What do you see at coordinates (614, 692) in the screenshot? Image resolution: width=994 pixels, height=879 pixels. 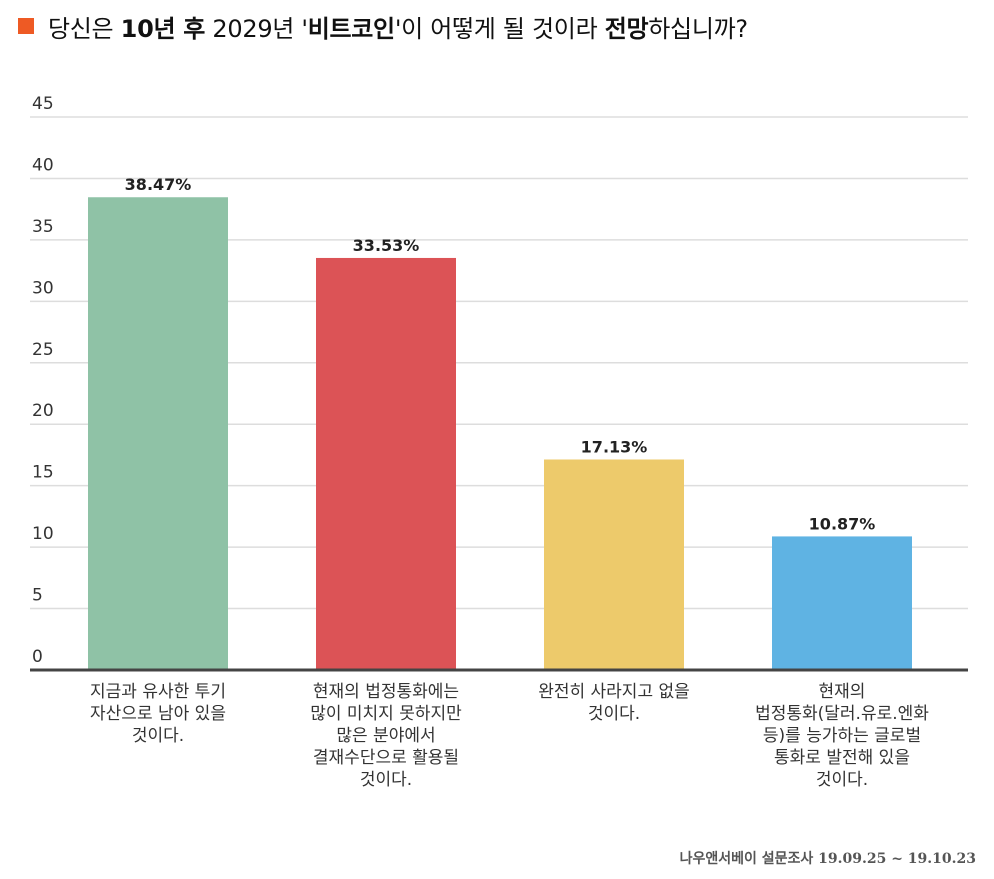 I see `x-category-label: 완전히 사라지고 없을` at bounding box center [614, 692].